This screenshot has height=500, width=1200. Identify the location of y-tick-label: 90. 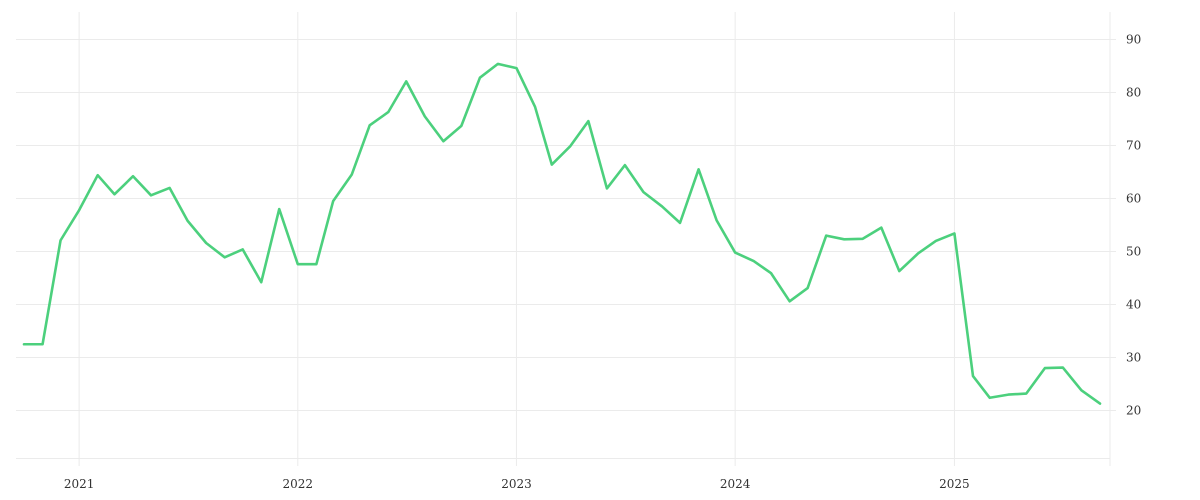
(1133, 40).